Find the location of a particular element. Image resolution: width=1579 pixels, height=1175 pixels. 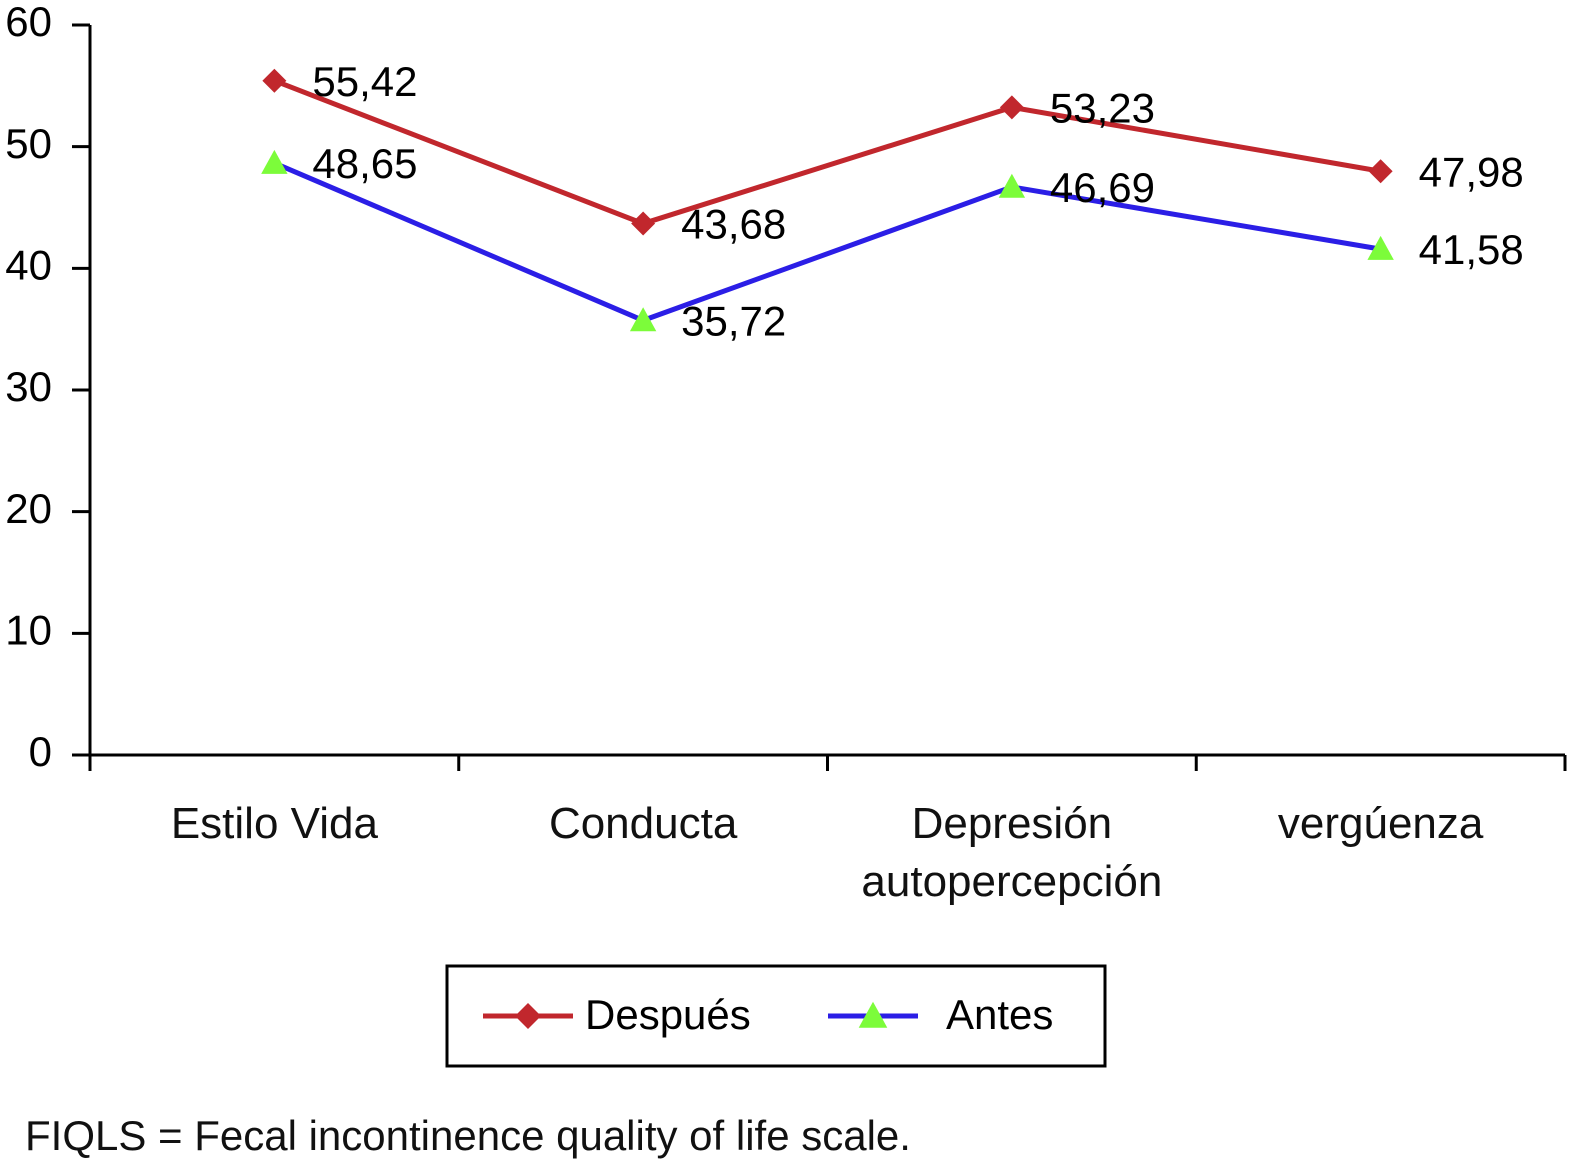

value-label: 53,23 is located at coordinates (1102, 107).